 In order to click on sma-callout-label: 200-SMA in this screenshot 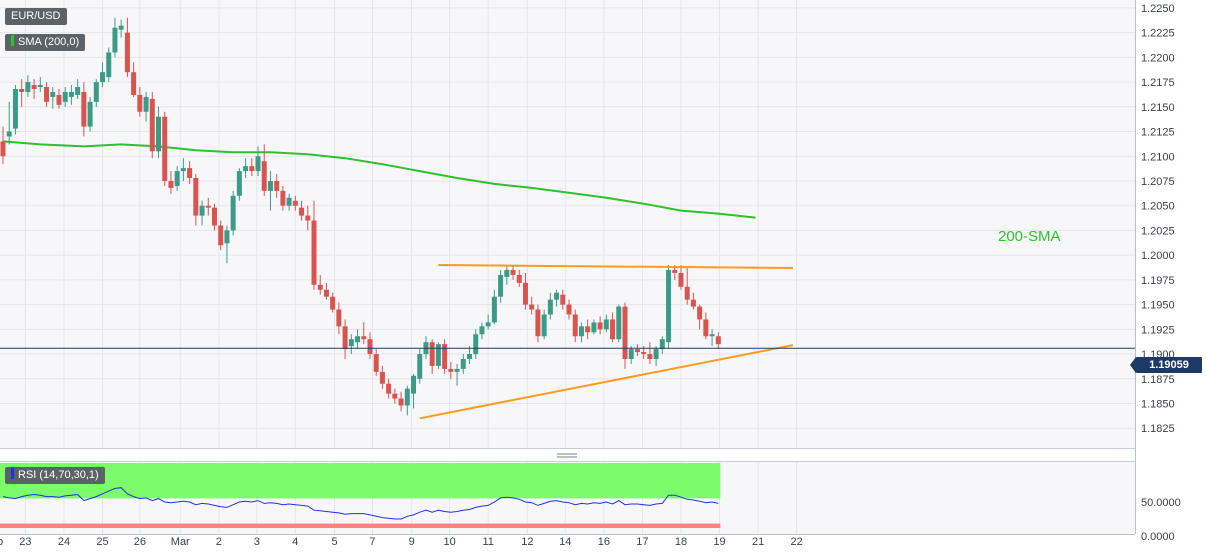, I will do `click(1029, 236)`.